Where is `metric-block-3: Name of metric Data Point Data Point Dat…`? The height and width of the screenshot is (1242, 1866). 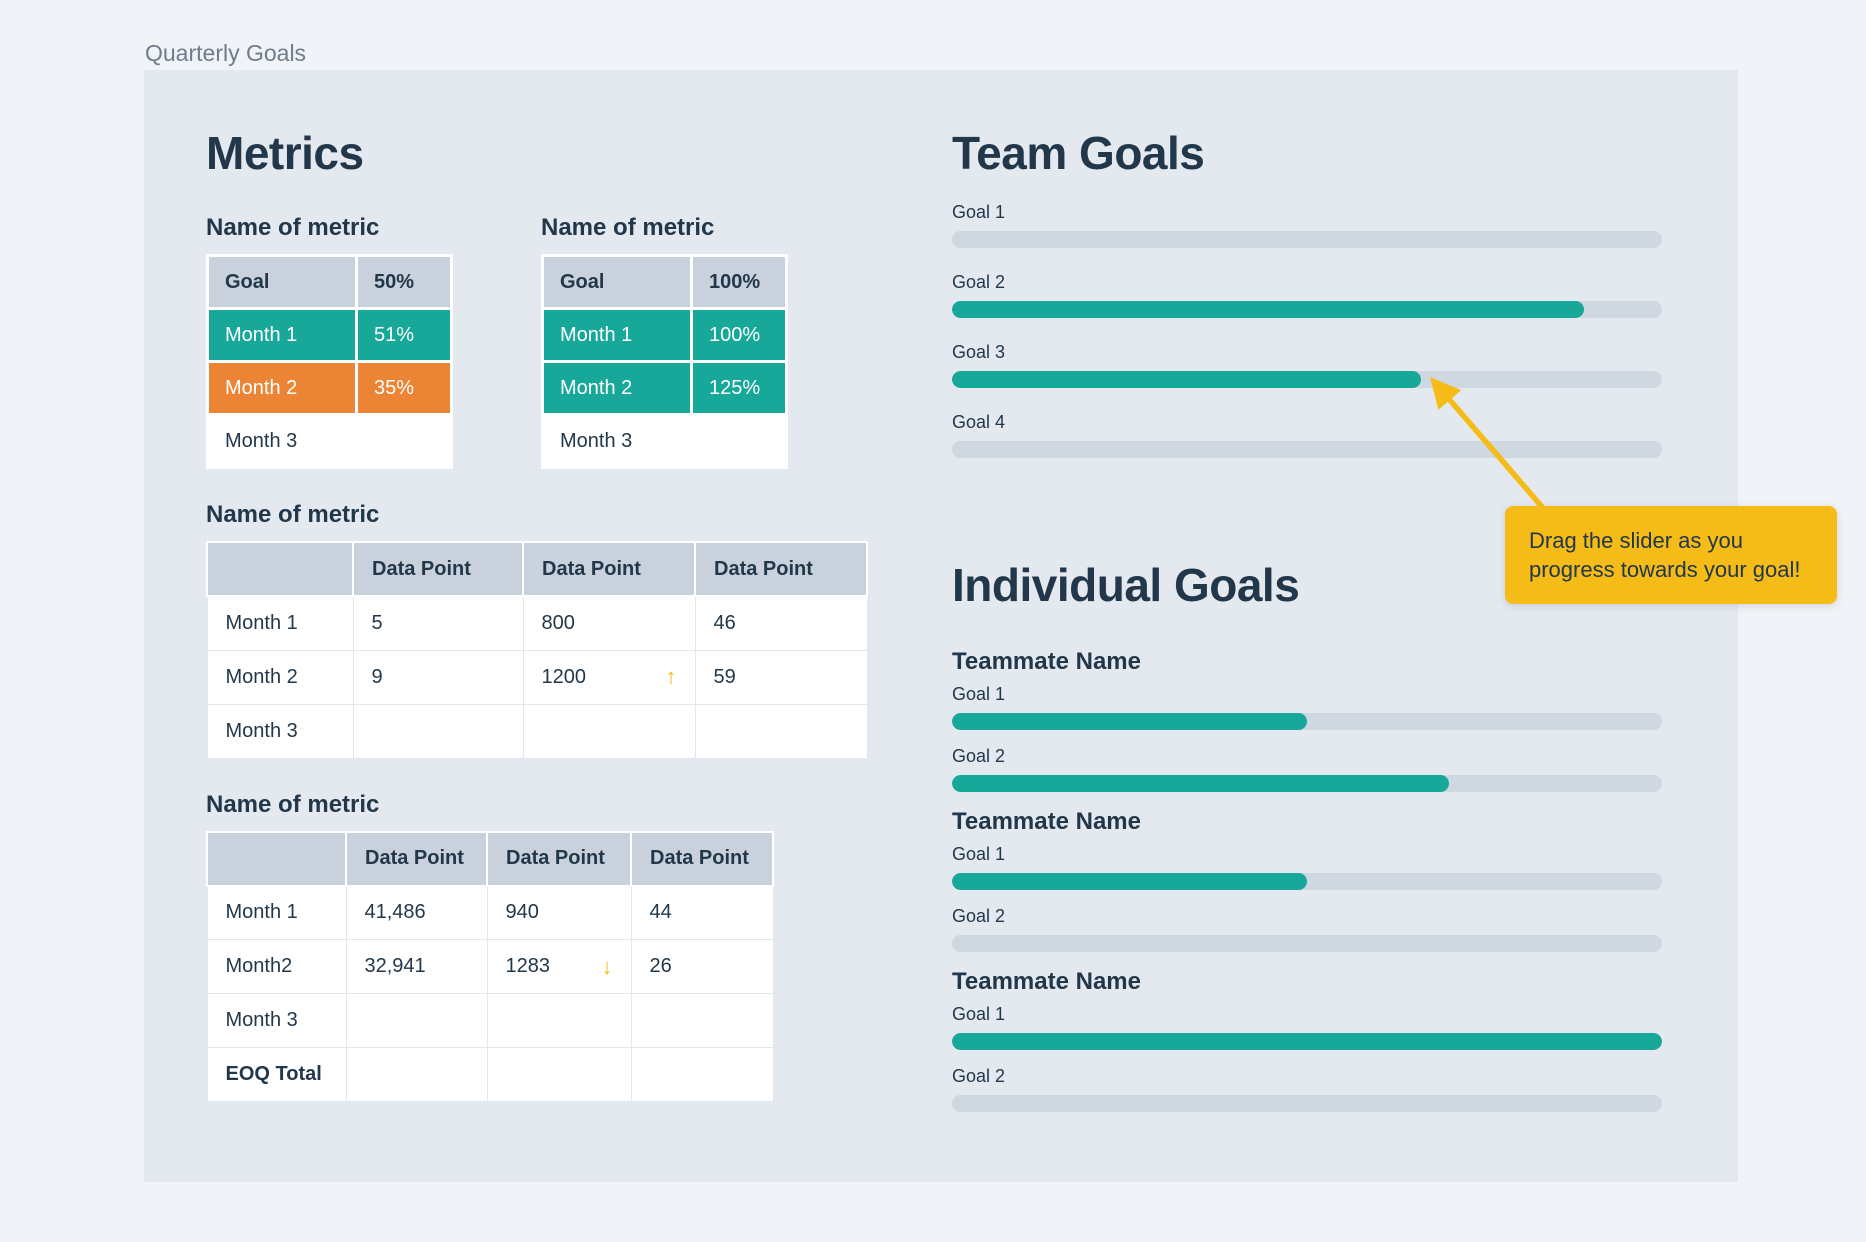 metric-block-3: Name of metric Data Point Data Point Dat… is located at coordinates (556, 630).